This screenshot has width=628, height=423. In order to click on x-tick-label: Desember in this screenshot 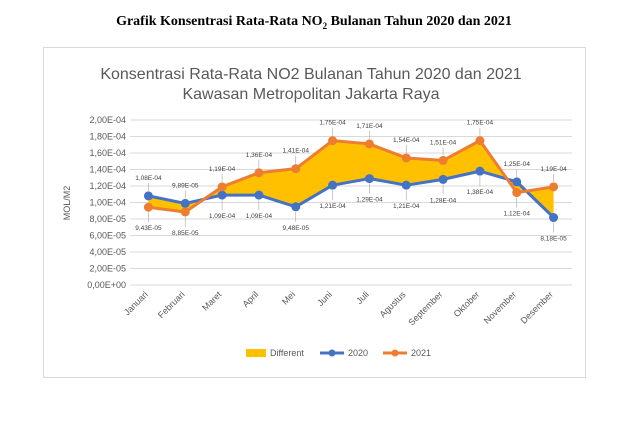, I will do `click(537, 307)`.